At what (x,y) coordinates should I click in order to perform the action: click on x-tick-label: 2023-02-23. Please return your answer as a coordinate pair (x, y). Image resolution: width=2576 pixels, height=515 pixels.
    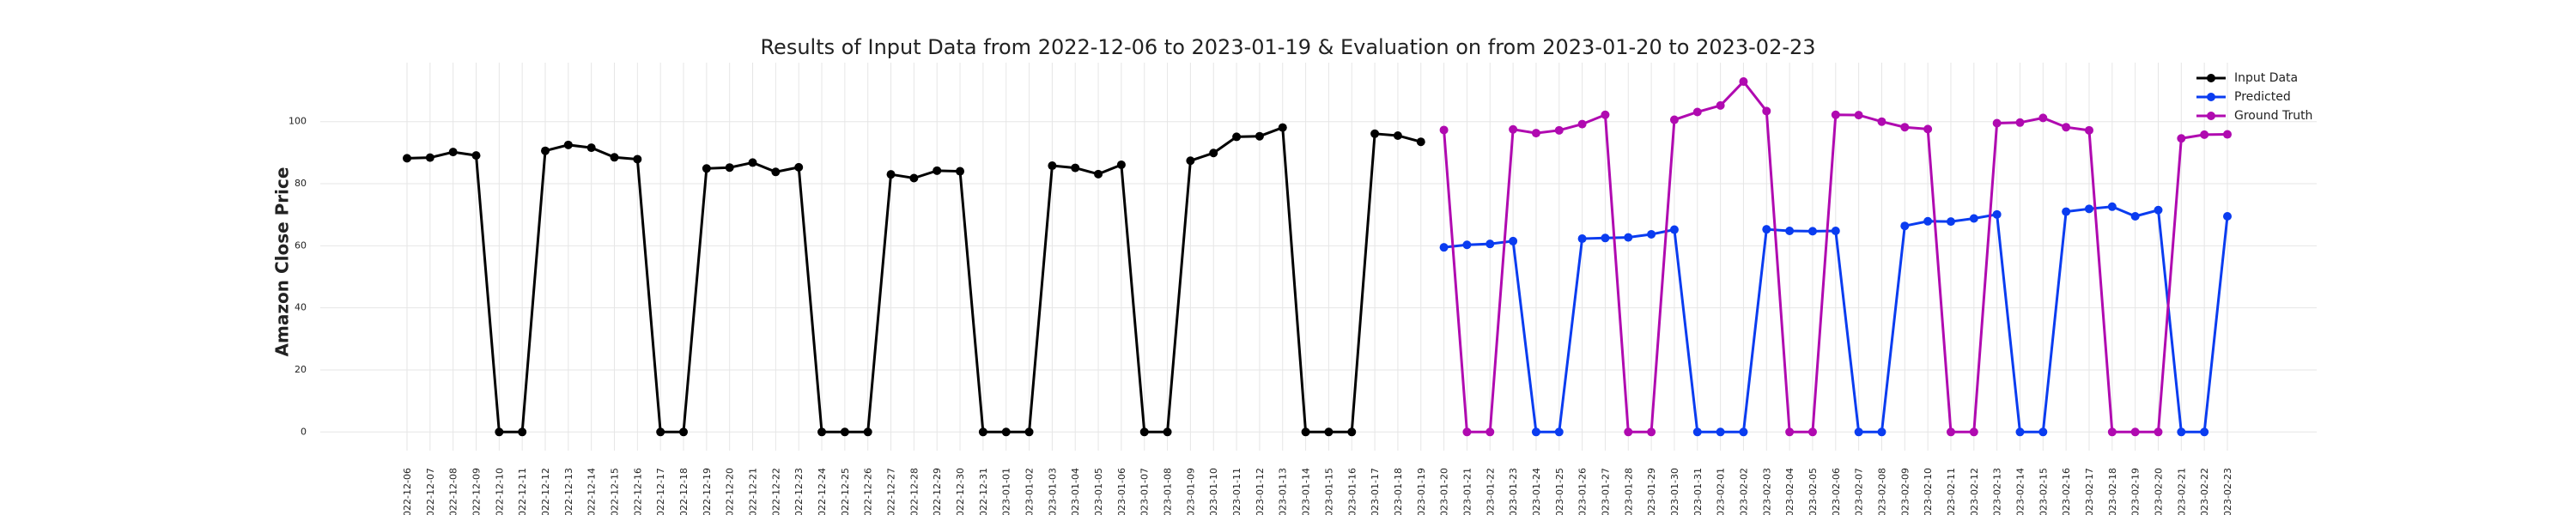
    Looking at the image, I should click on (2228, 491).